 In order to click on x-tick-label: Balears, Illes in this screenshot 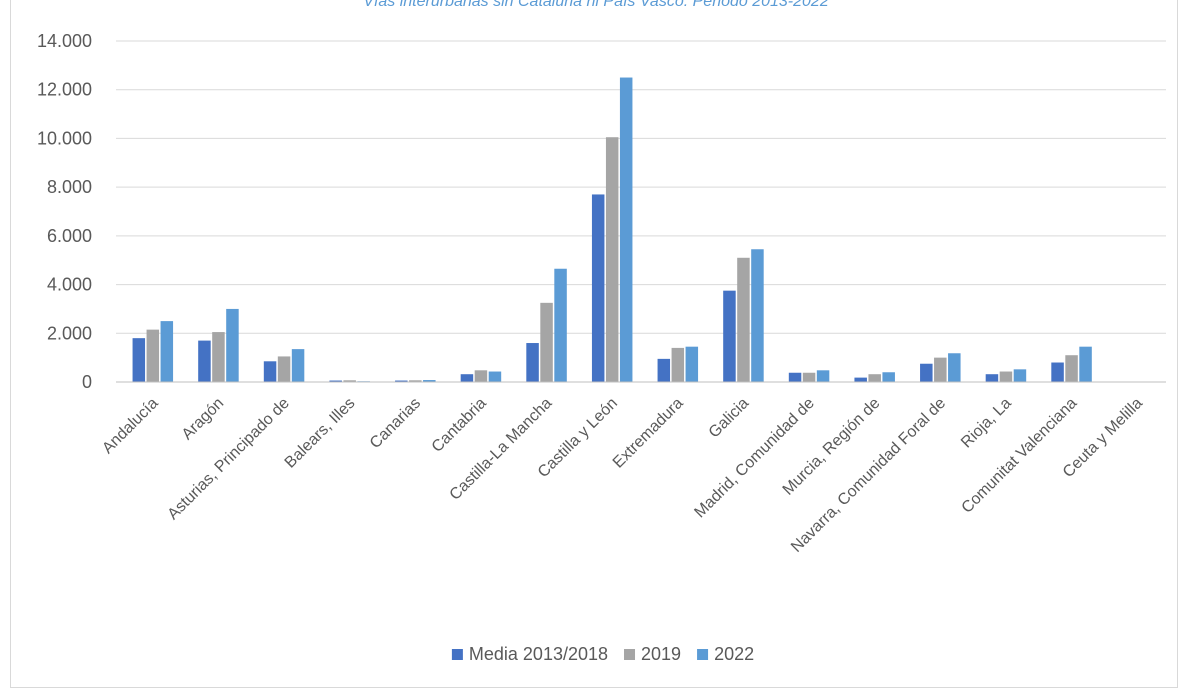, I will do `click(320, 433)`.